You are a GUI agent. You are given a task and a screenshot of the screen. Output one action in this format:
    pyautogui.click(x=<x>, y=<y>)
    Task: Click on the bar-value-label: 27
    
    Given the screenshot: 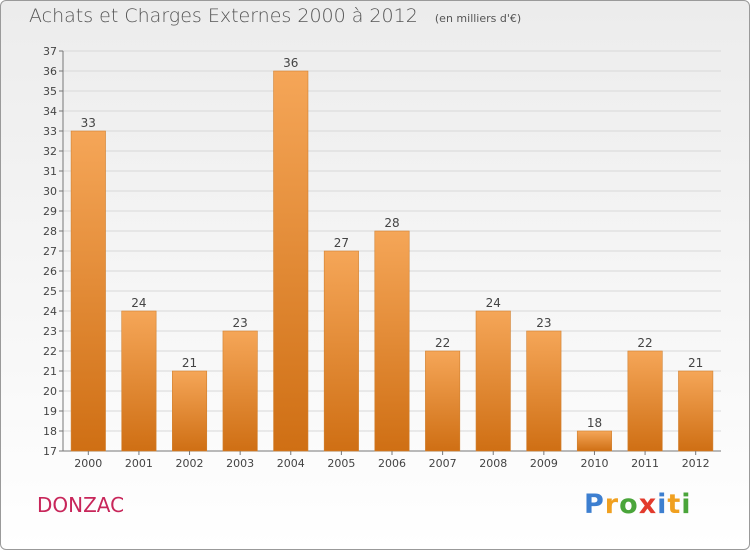 What is the action you would take?
    pyautogui.click(x=341, y=243)
    